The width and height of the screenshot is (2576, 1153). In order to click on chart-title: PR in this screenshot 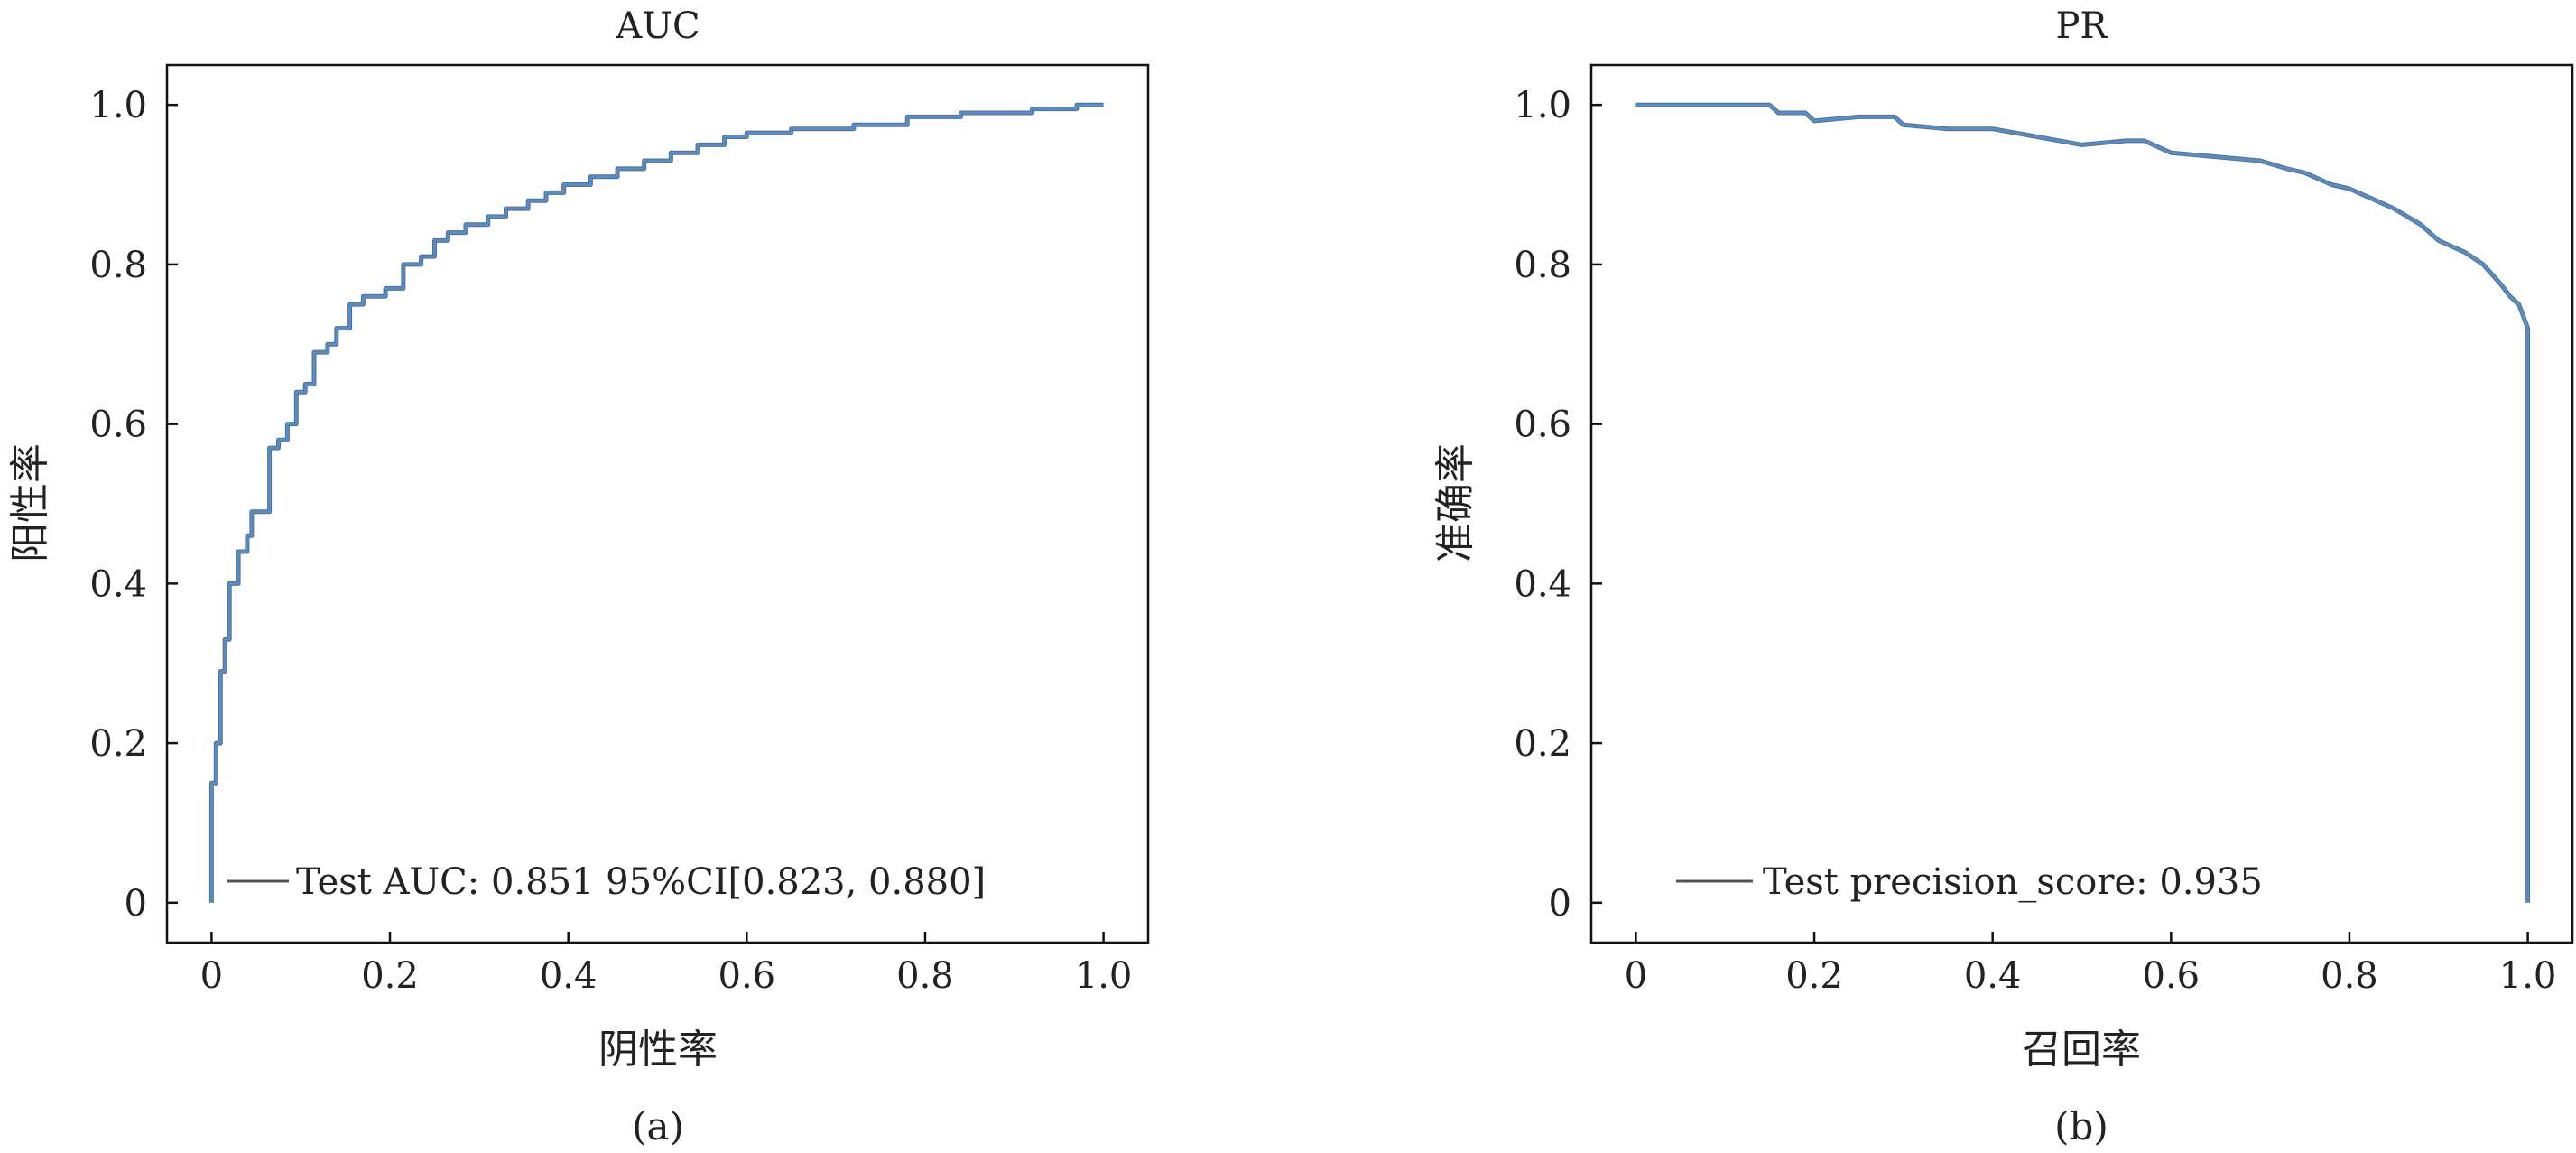, I will do `click(2082, 26)`.